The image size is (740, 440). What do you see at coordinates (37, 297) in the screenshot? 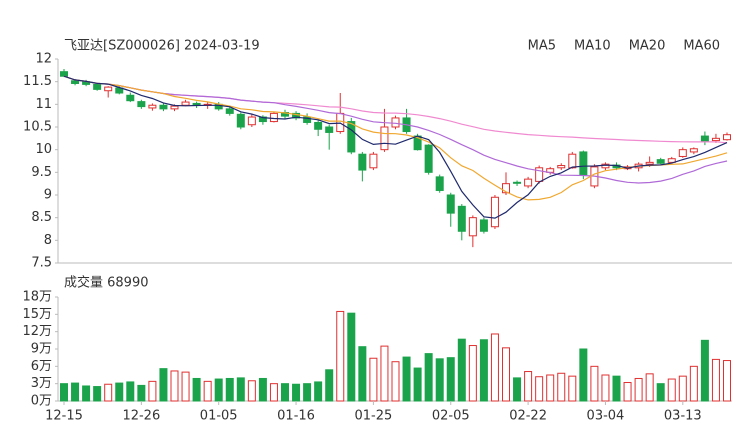
I see `y-tick-label: 18万` at bounding box center [37, 297].